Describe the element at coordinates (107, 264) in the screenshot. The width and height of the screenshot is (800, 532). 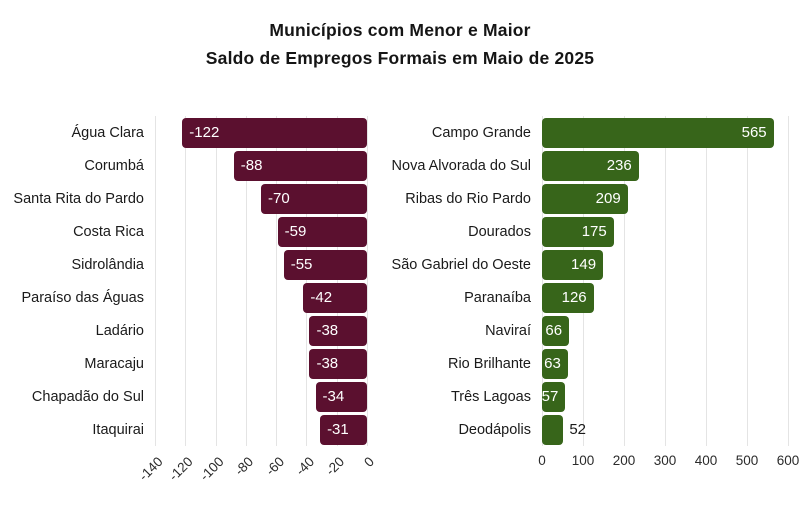
I see `category-label: Sidrolândia` at that location.